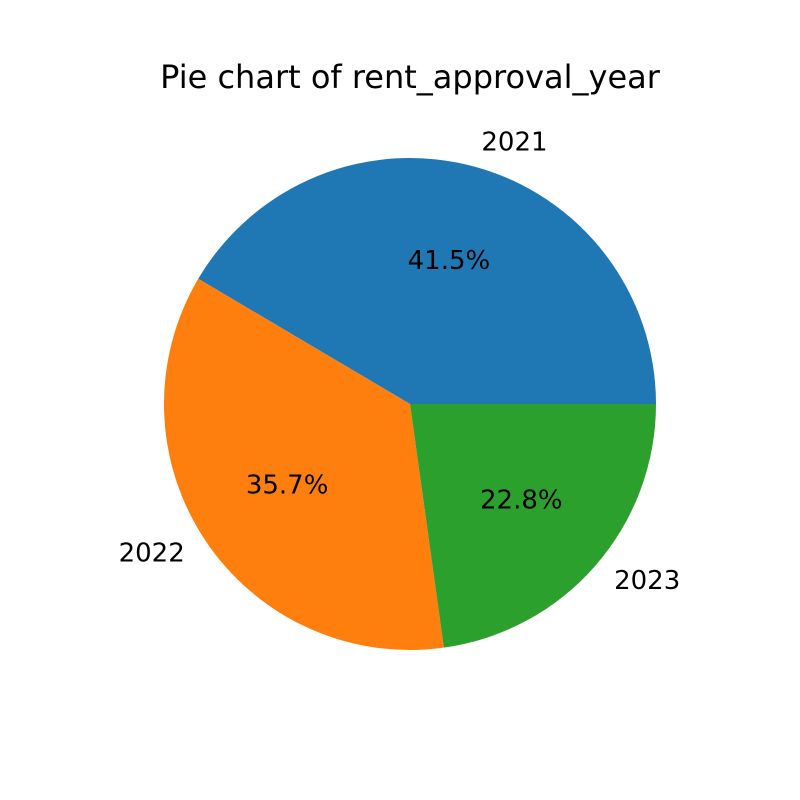  What do you see at coordinates (410, 77) in the screenshot?
I see `chart-title: Pie chart of rent_approval_year` at bounding box center [410, 77].